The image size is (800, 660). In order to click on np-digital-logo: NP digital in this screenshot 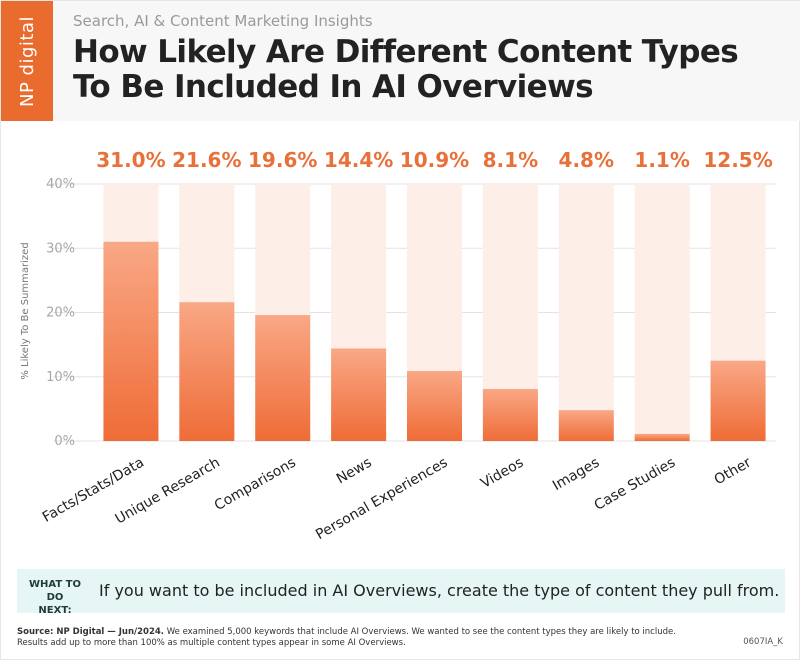, I will do `click(27, 61)`.